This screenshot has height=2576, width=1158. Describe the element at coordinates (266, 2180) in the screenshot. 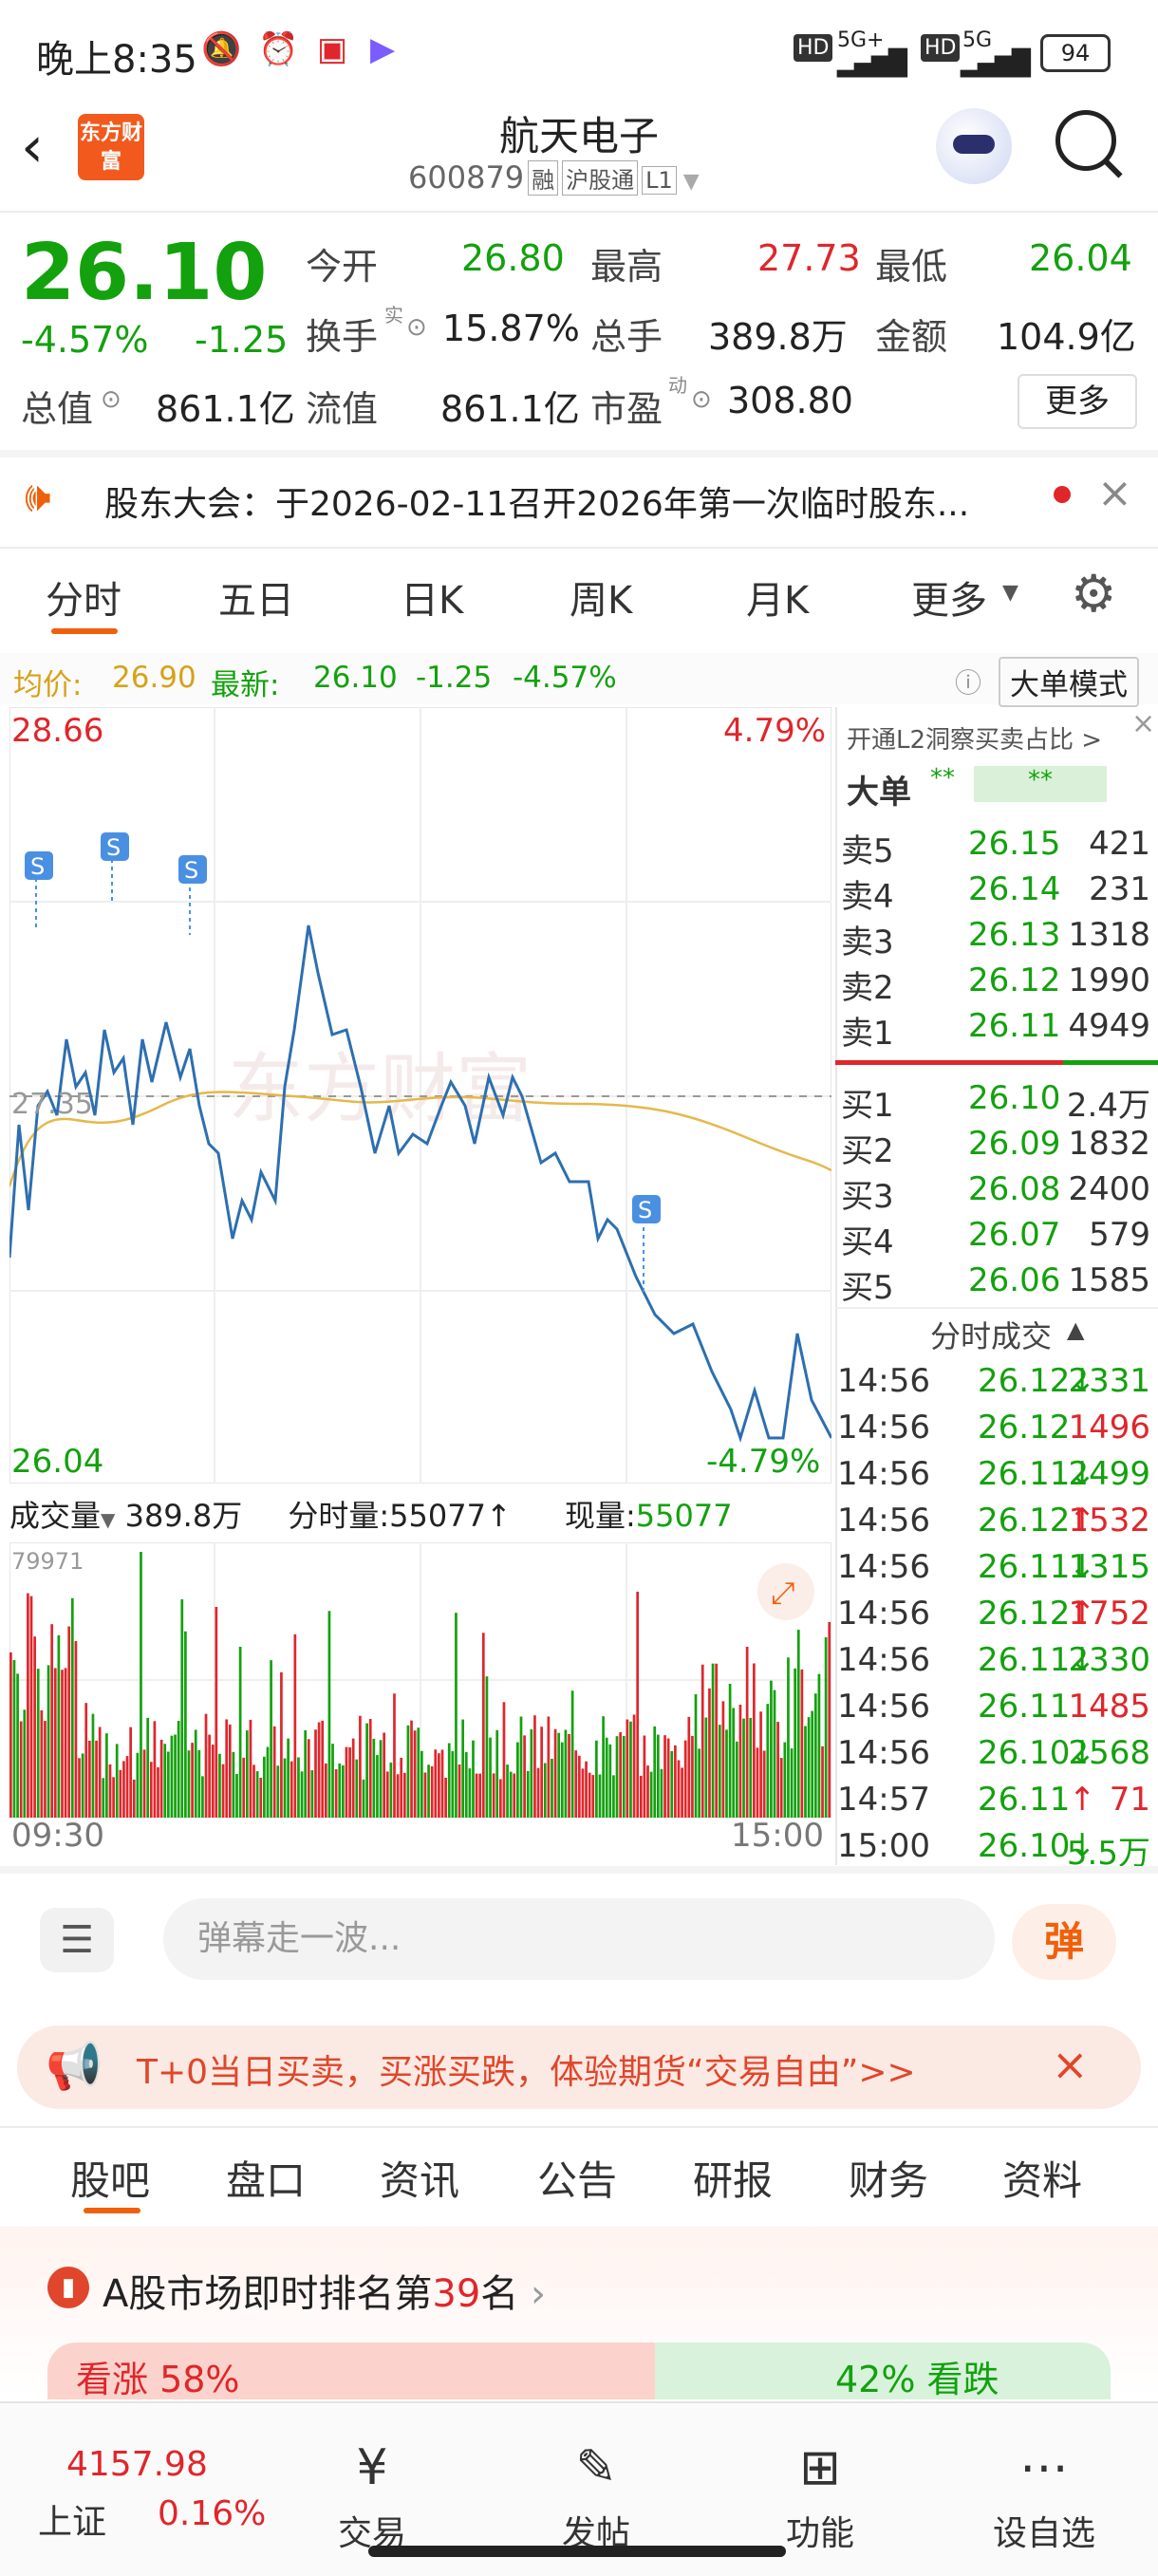

I see `tab-handicap: 盘口` at that location.